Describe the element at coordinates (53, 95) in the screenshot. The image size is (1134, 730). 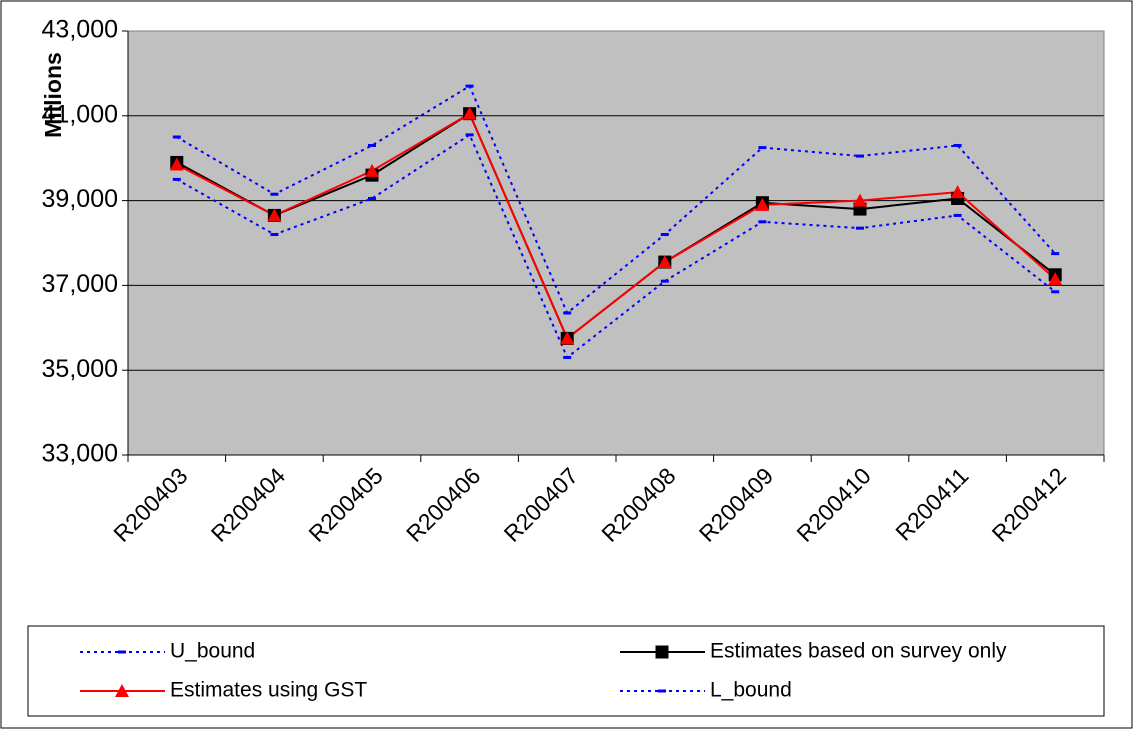
I see `y-axis-title: Millions` at that location.